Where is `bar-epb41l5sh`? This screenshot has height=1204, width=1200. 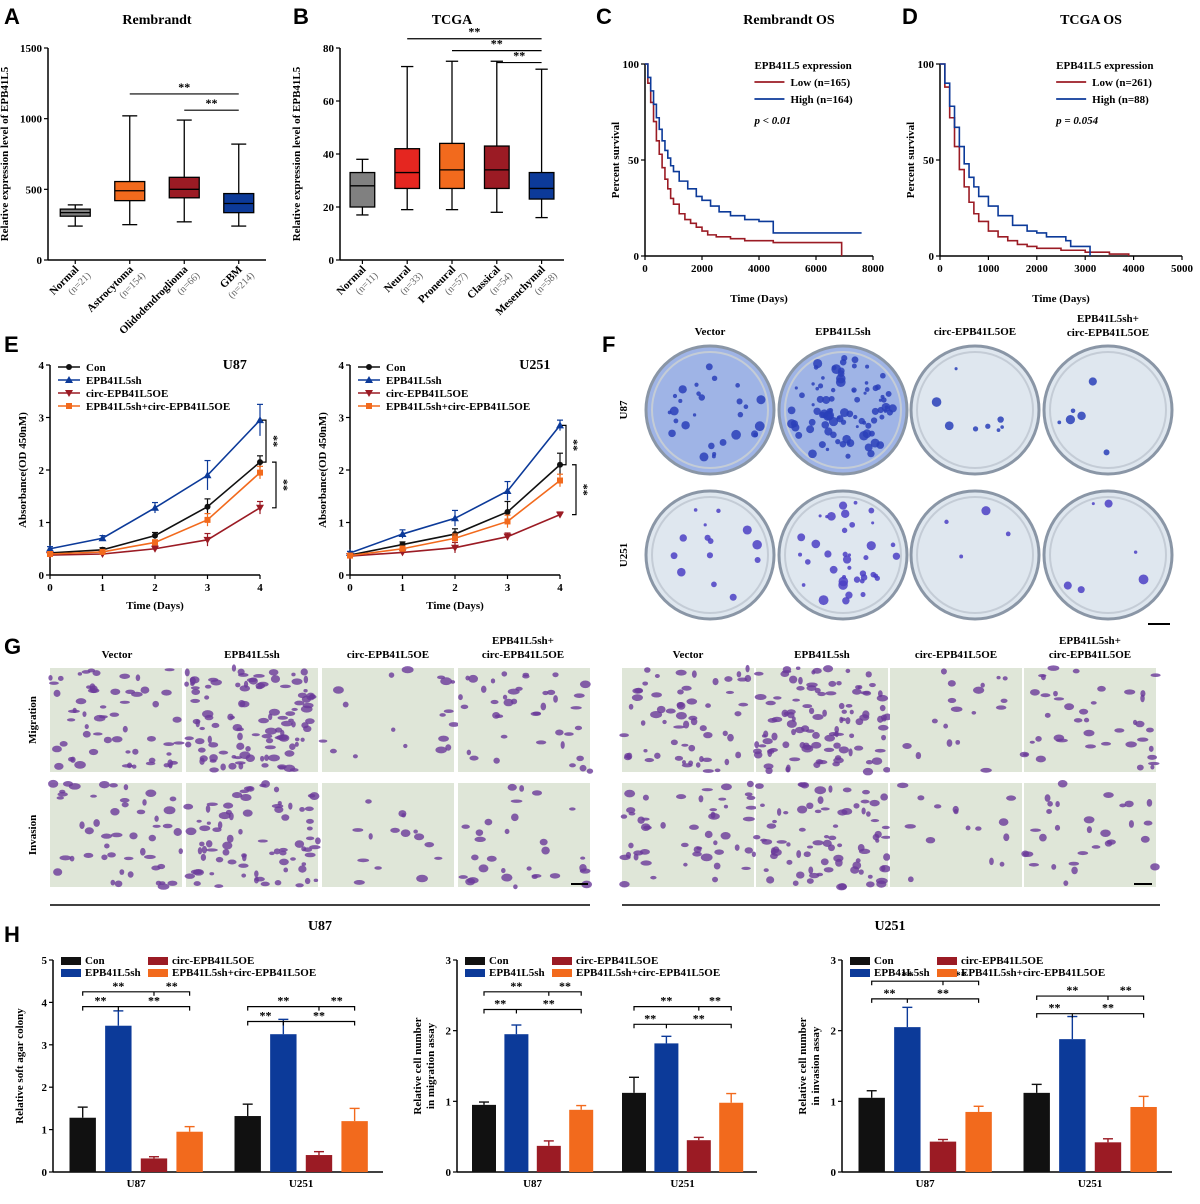 bar-epb41l5sh is located at coordinates (118, 1098).